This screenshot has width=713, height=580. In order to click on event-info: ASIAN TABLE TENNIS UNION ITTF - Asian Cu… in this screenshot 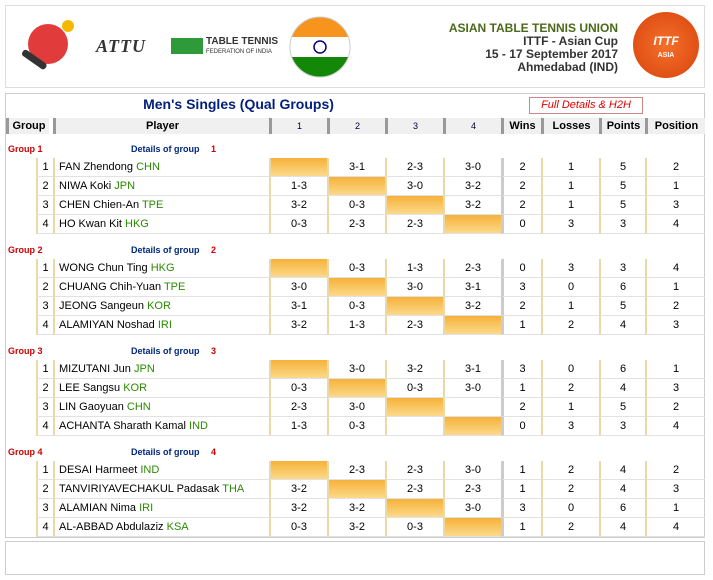, I will do `click(533, 48)`.